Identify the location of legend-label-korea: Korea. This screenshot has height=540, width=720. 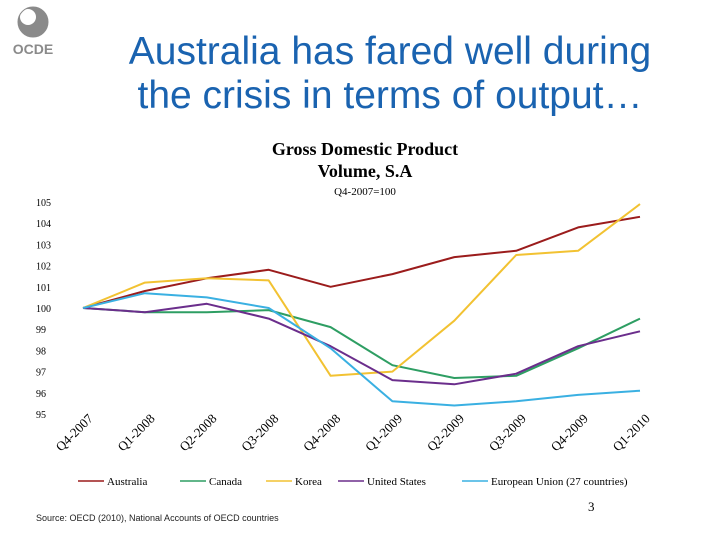
(308, 482).